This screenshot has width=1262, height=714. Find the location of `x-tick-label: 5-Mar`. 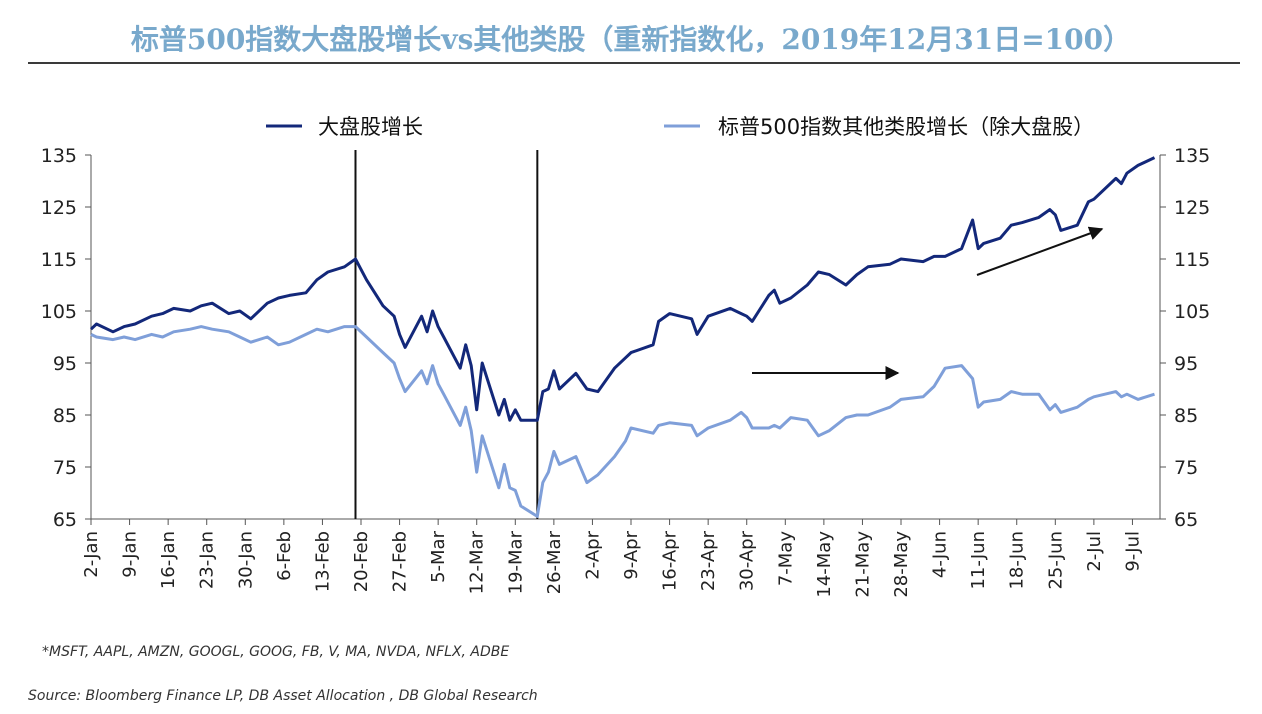

x-tick-label: 5-Mar is located at coordinates (438, 556).